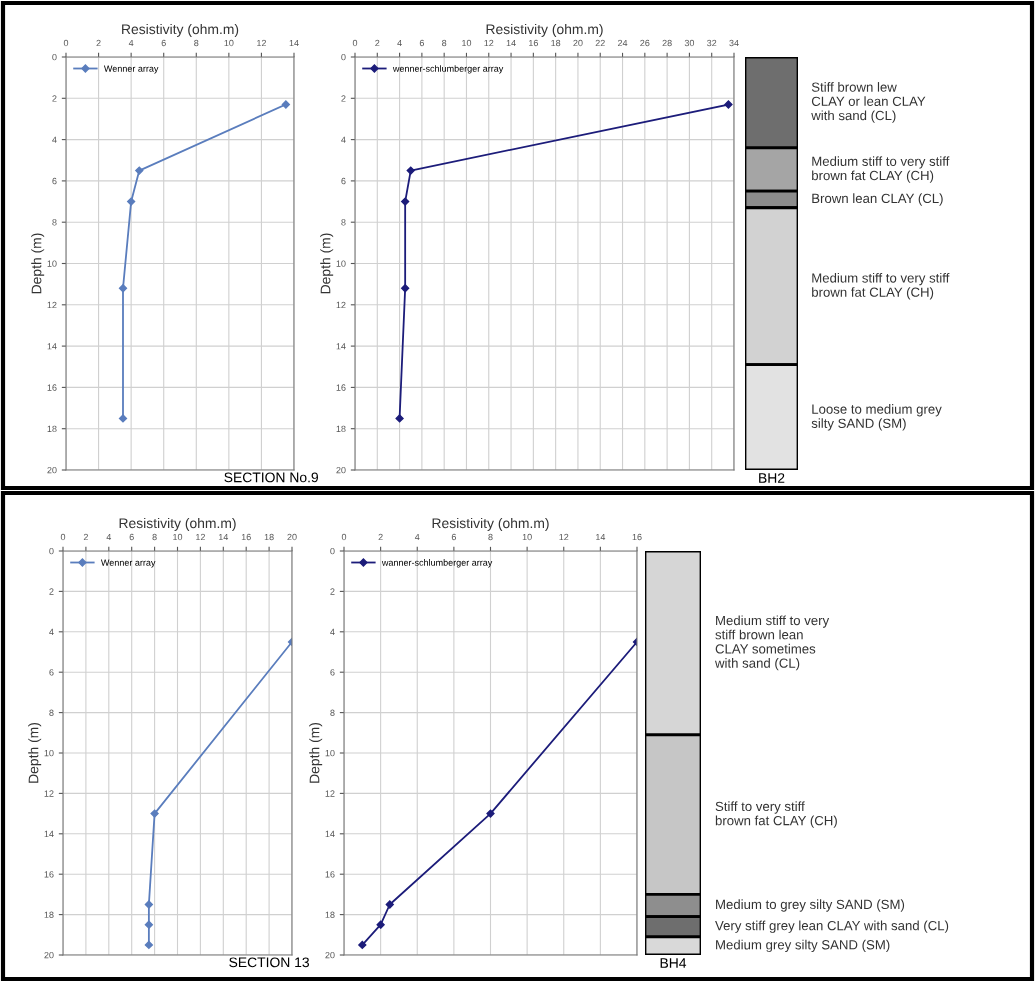  What do you see at coordinates (712, 43) in the screenshot?
I see `x-tick-label: 32` at bounding box center [712, 43].